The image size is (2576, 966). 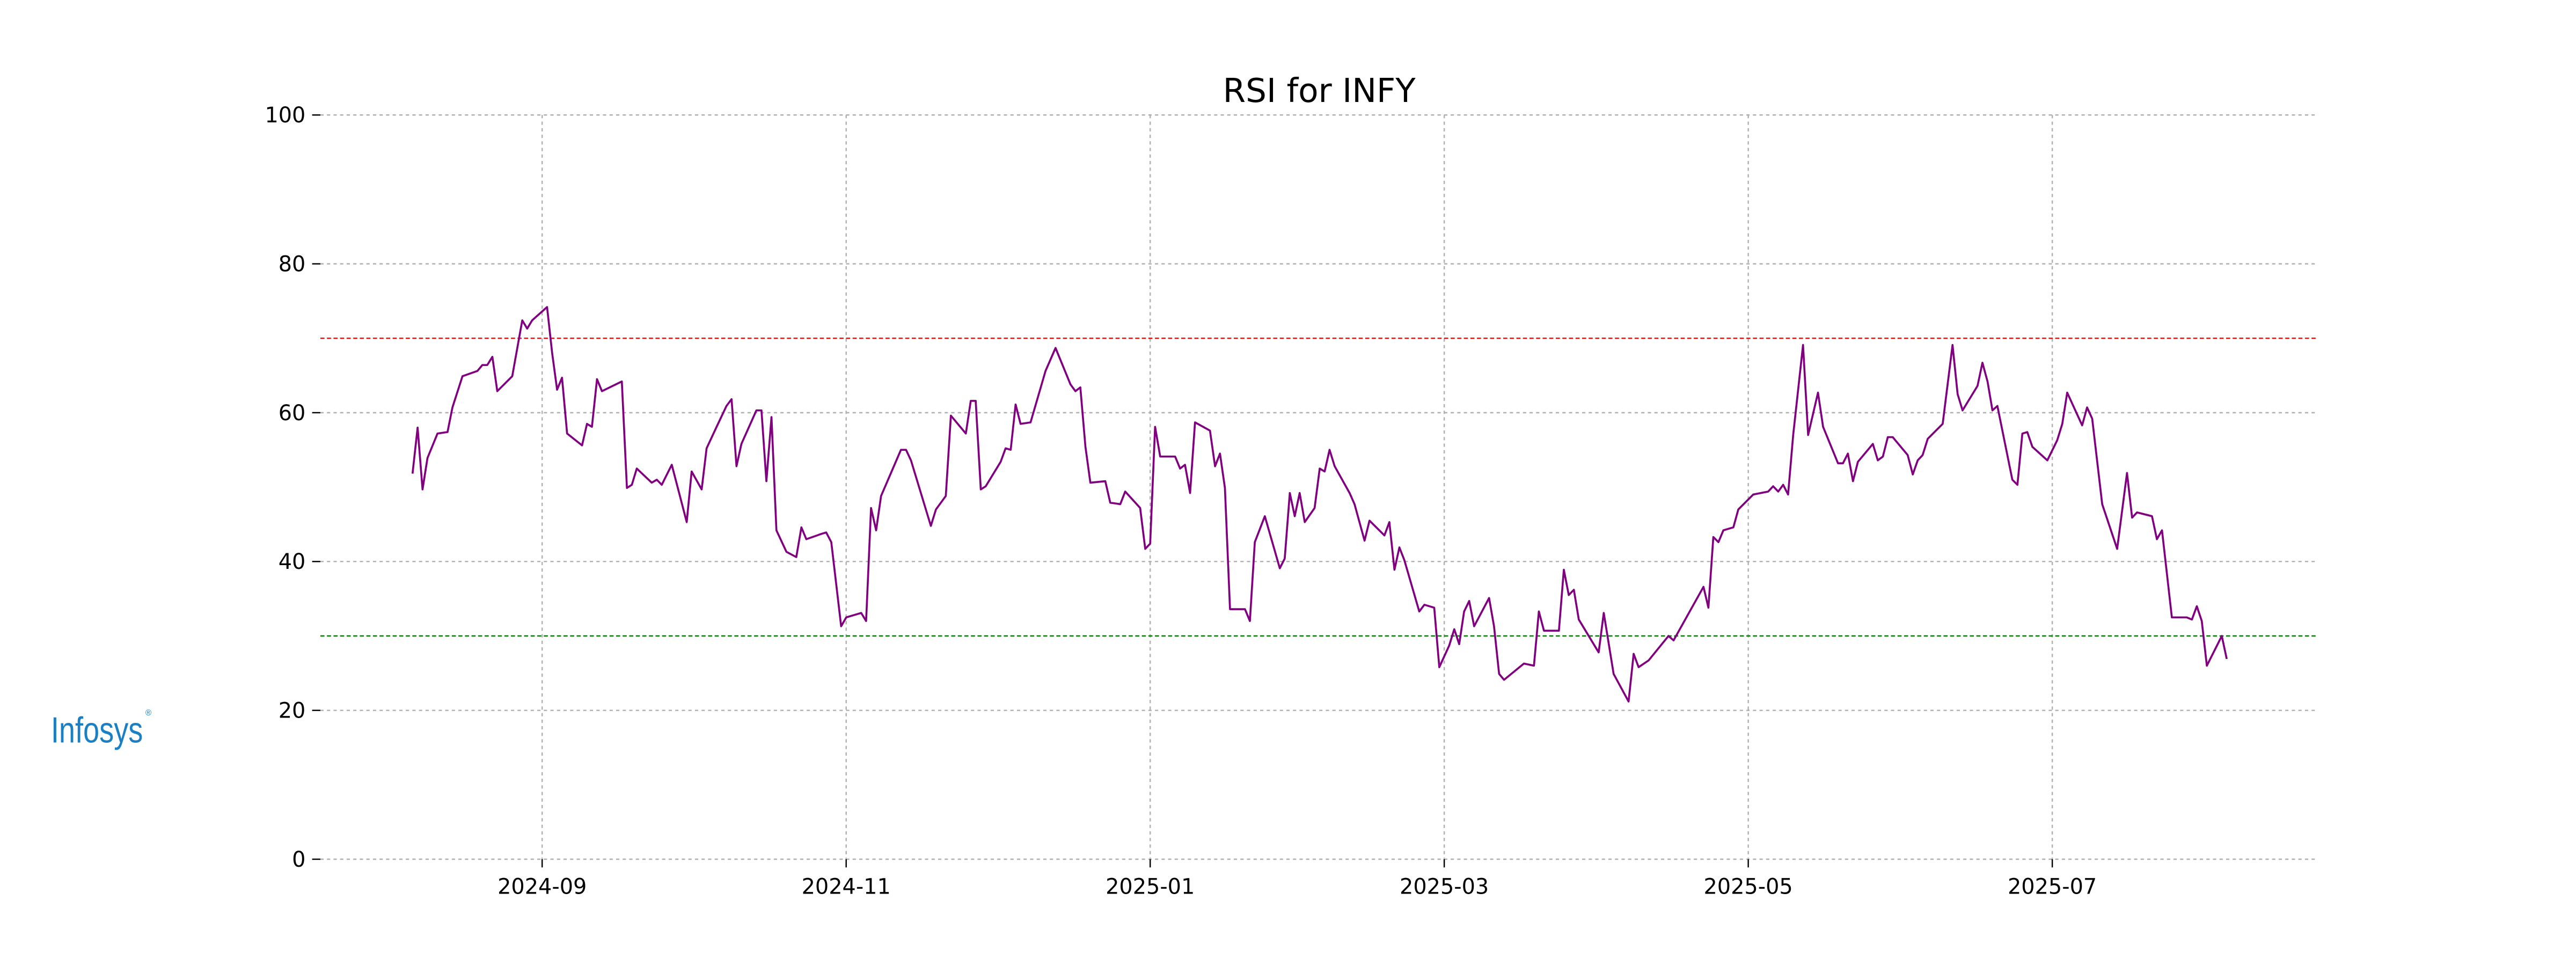 What do you see at coordinates (285, 115) in the screenshot?
I see `y-tick-label: 100` at bounding box center [285, 115].